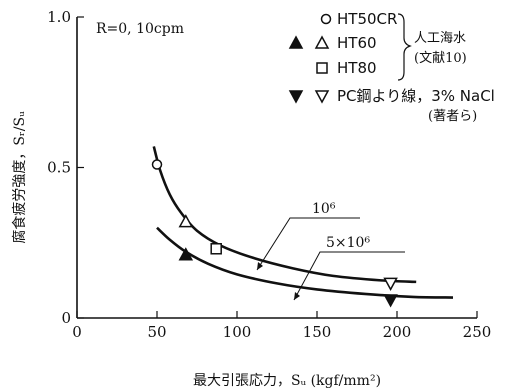  I want to click on x-tick-label: 50, so click(156, 332).